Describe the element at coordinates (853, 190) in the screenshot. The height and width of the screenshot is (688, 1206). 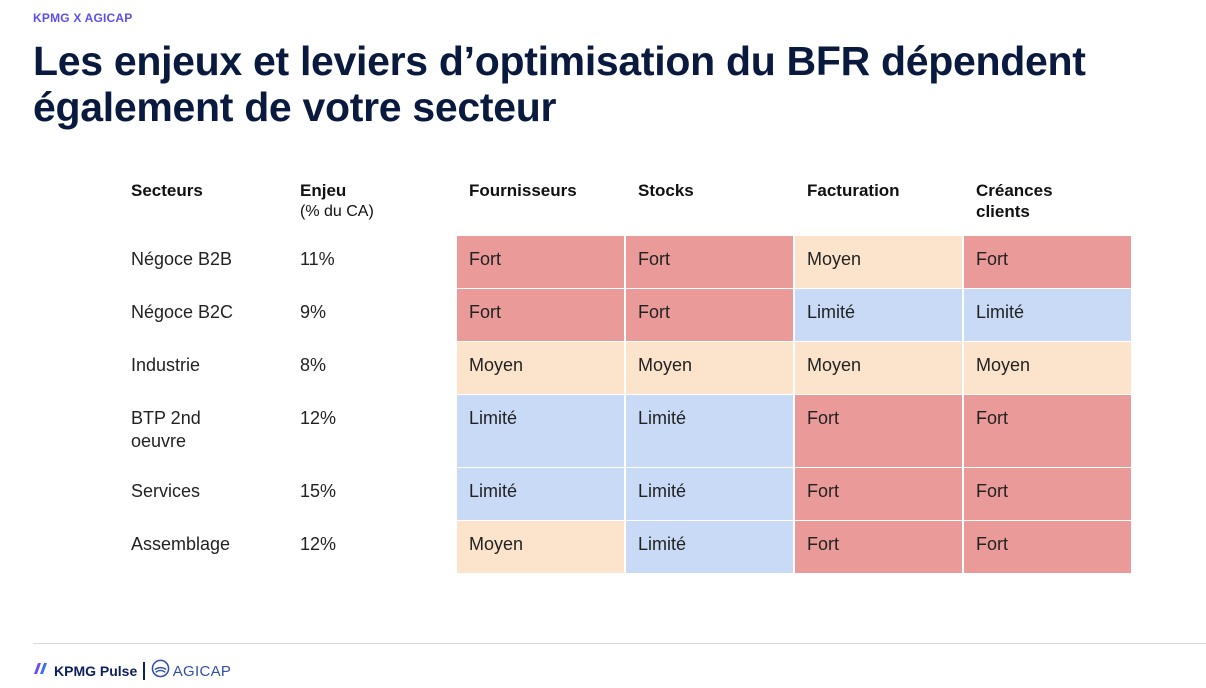
I see `header-label: Facturation` at that location.